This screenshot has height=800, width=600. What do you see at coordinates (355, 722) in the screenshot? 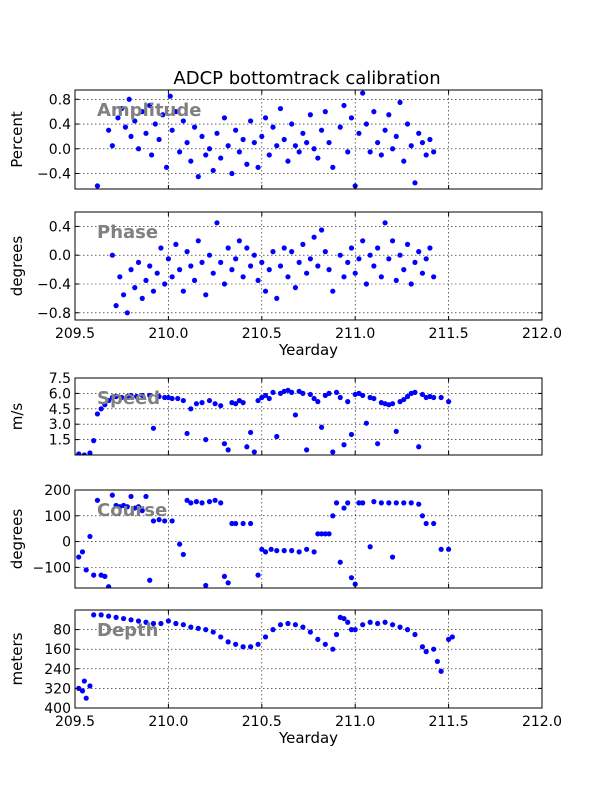
I see `x-tick-label: 211.0` at bounding box center [355, 722].